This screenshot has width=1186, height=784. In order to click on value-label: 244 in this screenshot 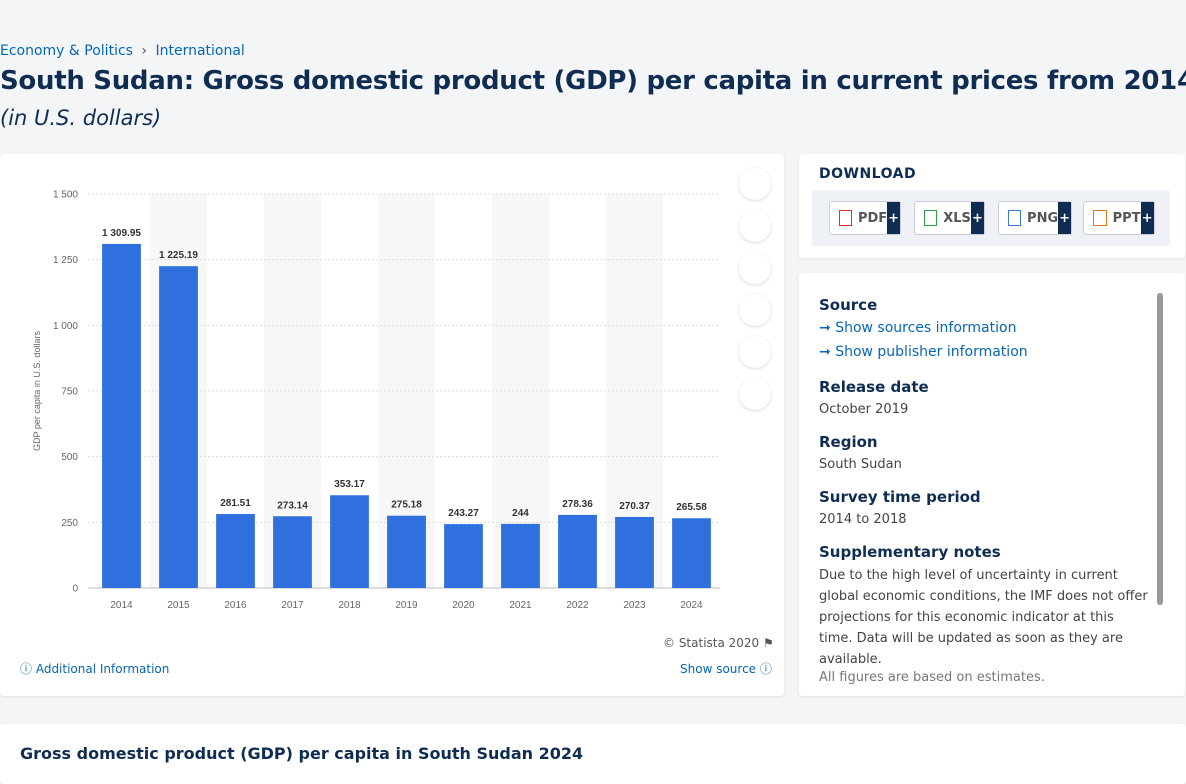, I will do `click(520, 513)`.